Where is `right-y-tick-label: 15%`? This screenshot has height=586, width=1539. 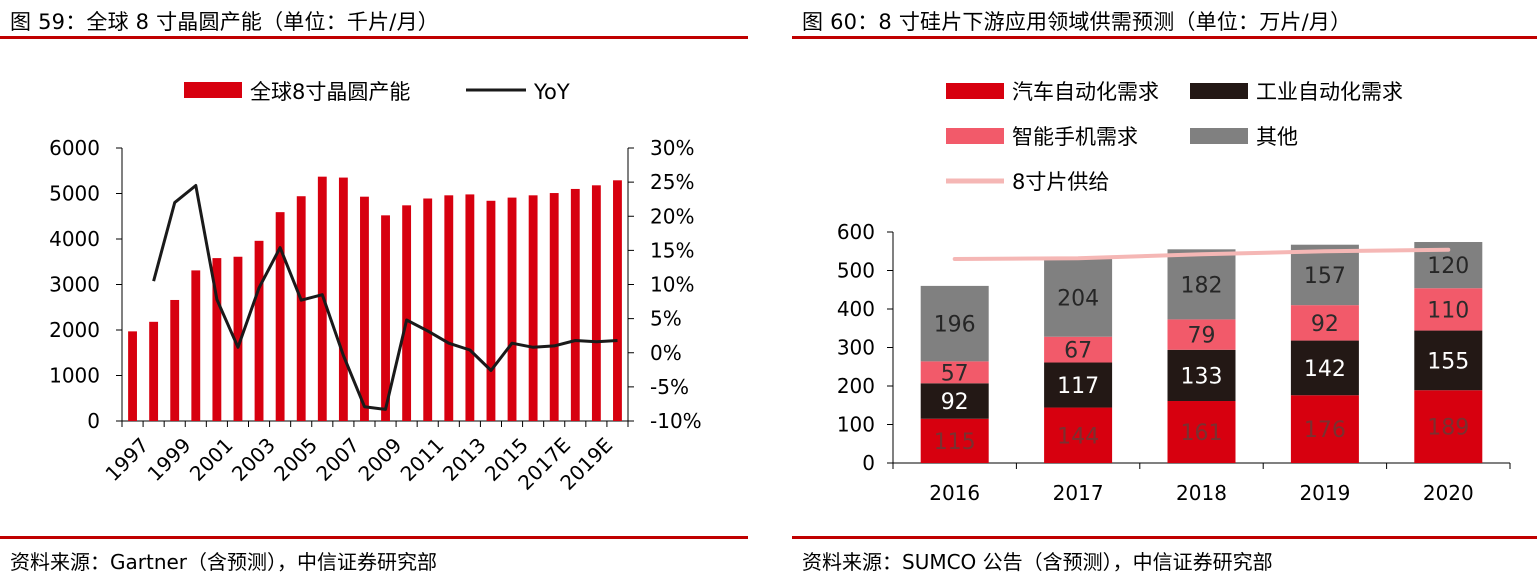 right-y-tick-label: 15% is located at coordinates (672, 250).